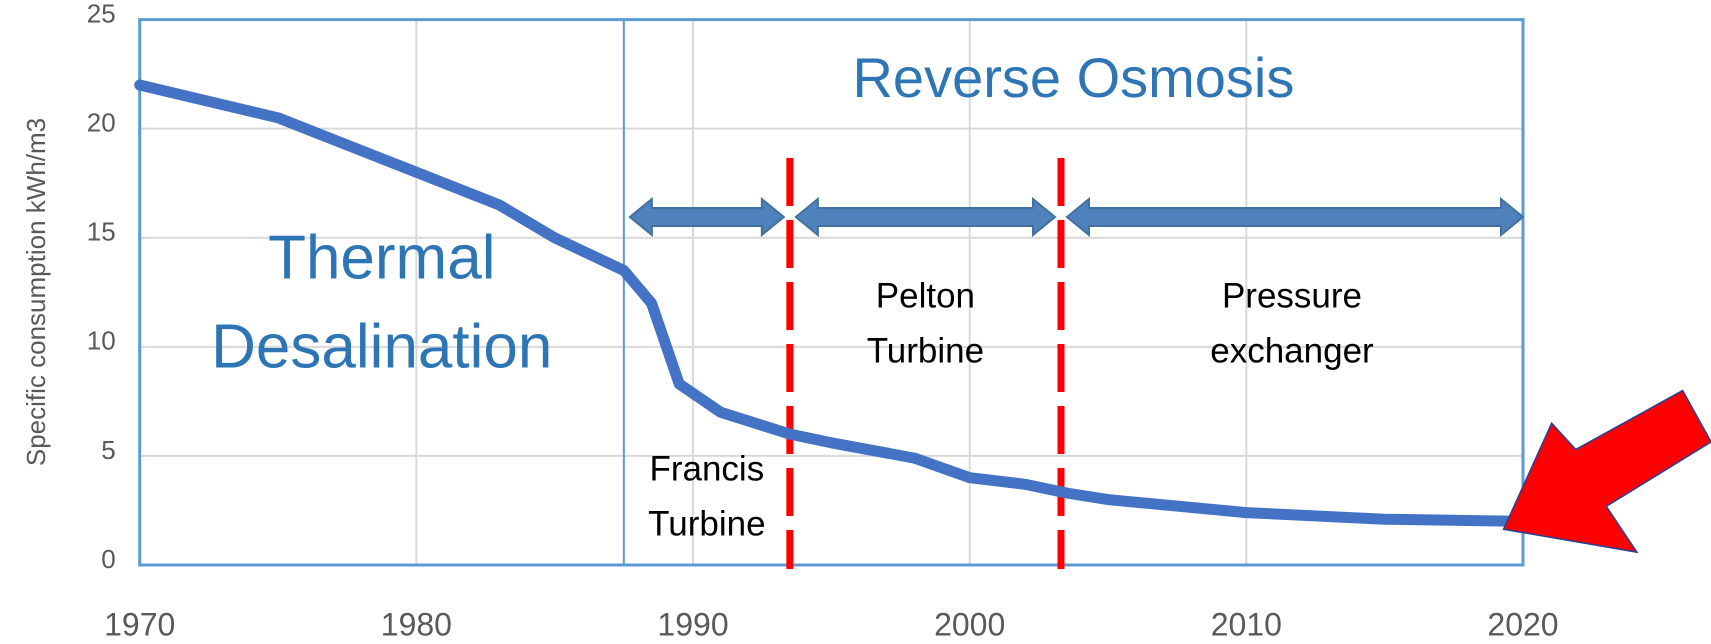 Image resolution: width=1711 pixels, height=644 pixels. I want to click on stage-label: Francis, so click(706, 468).